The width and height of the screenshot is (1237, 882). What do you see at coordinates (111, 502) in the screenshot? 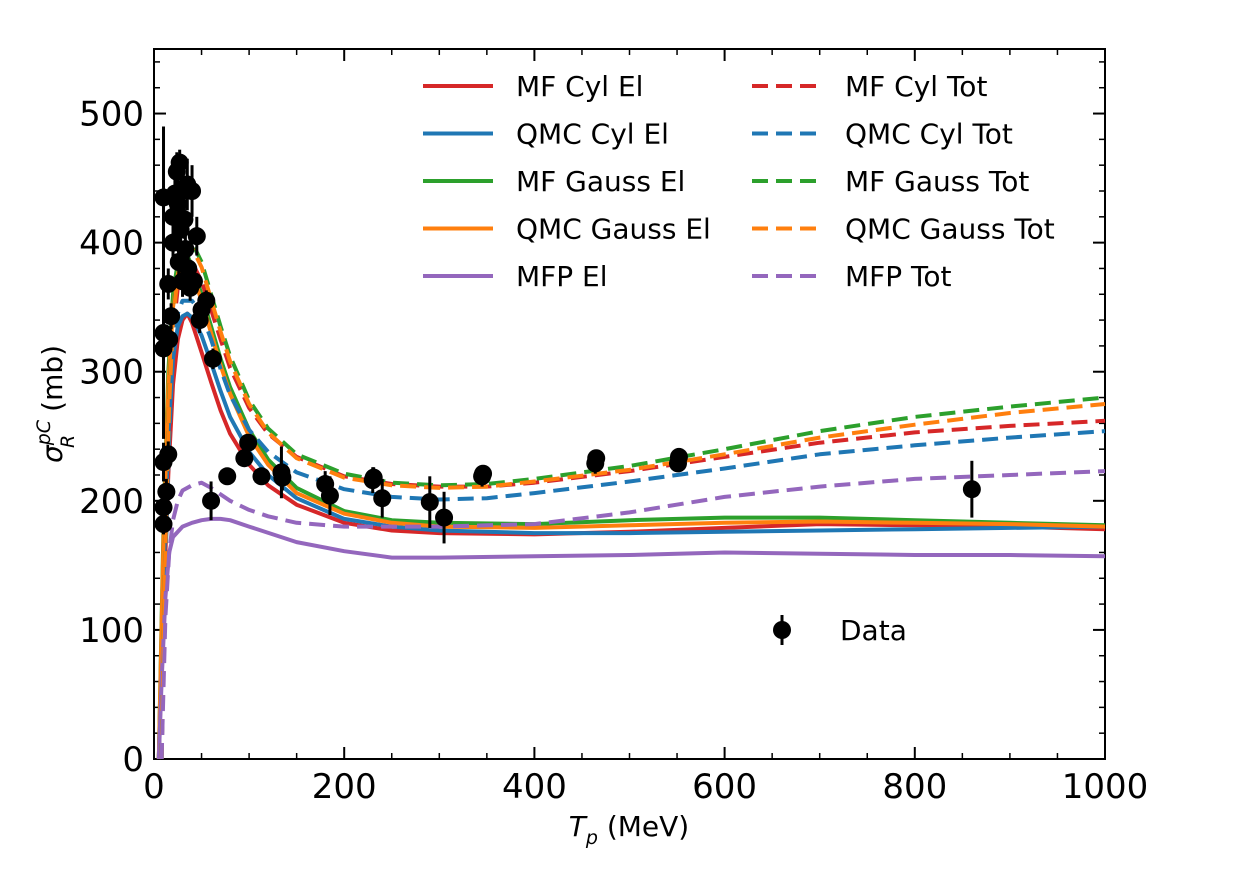
I see `y-tick-label: 200` at bounding box center [111, 502].